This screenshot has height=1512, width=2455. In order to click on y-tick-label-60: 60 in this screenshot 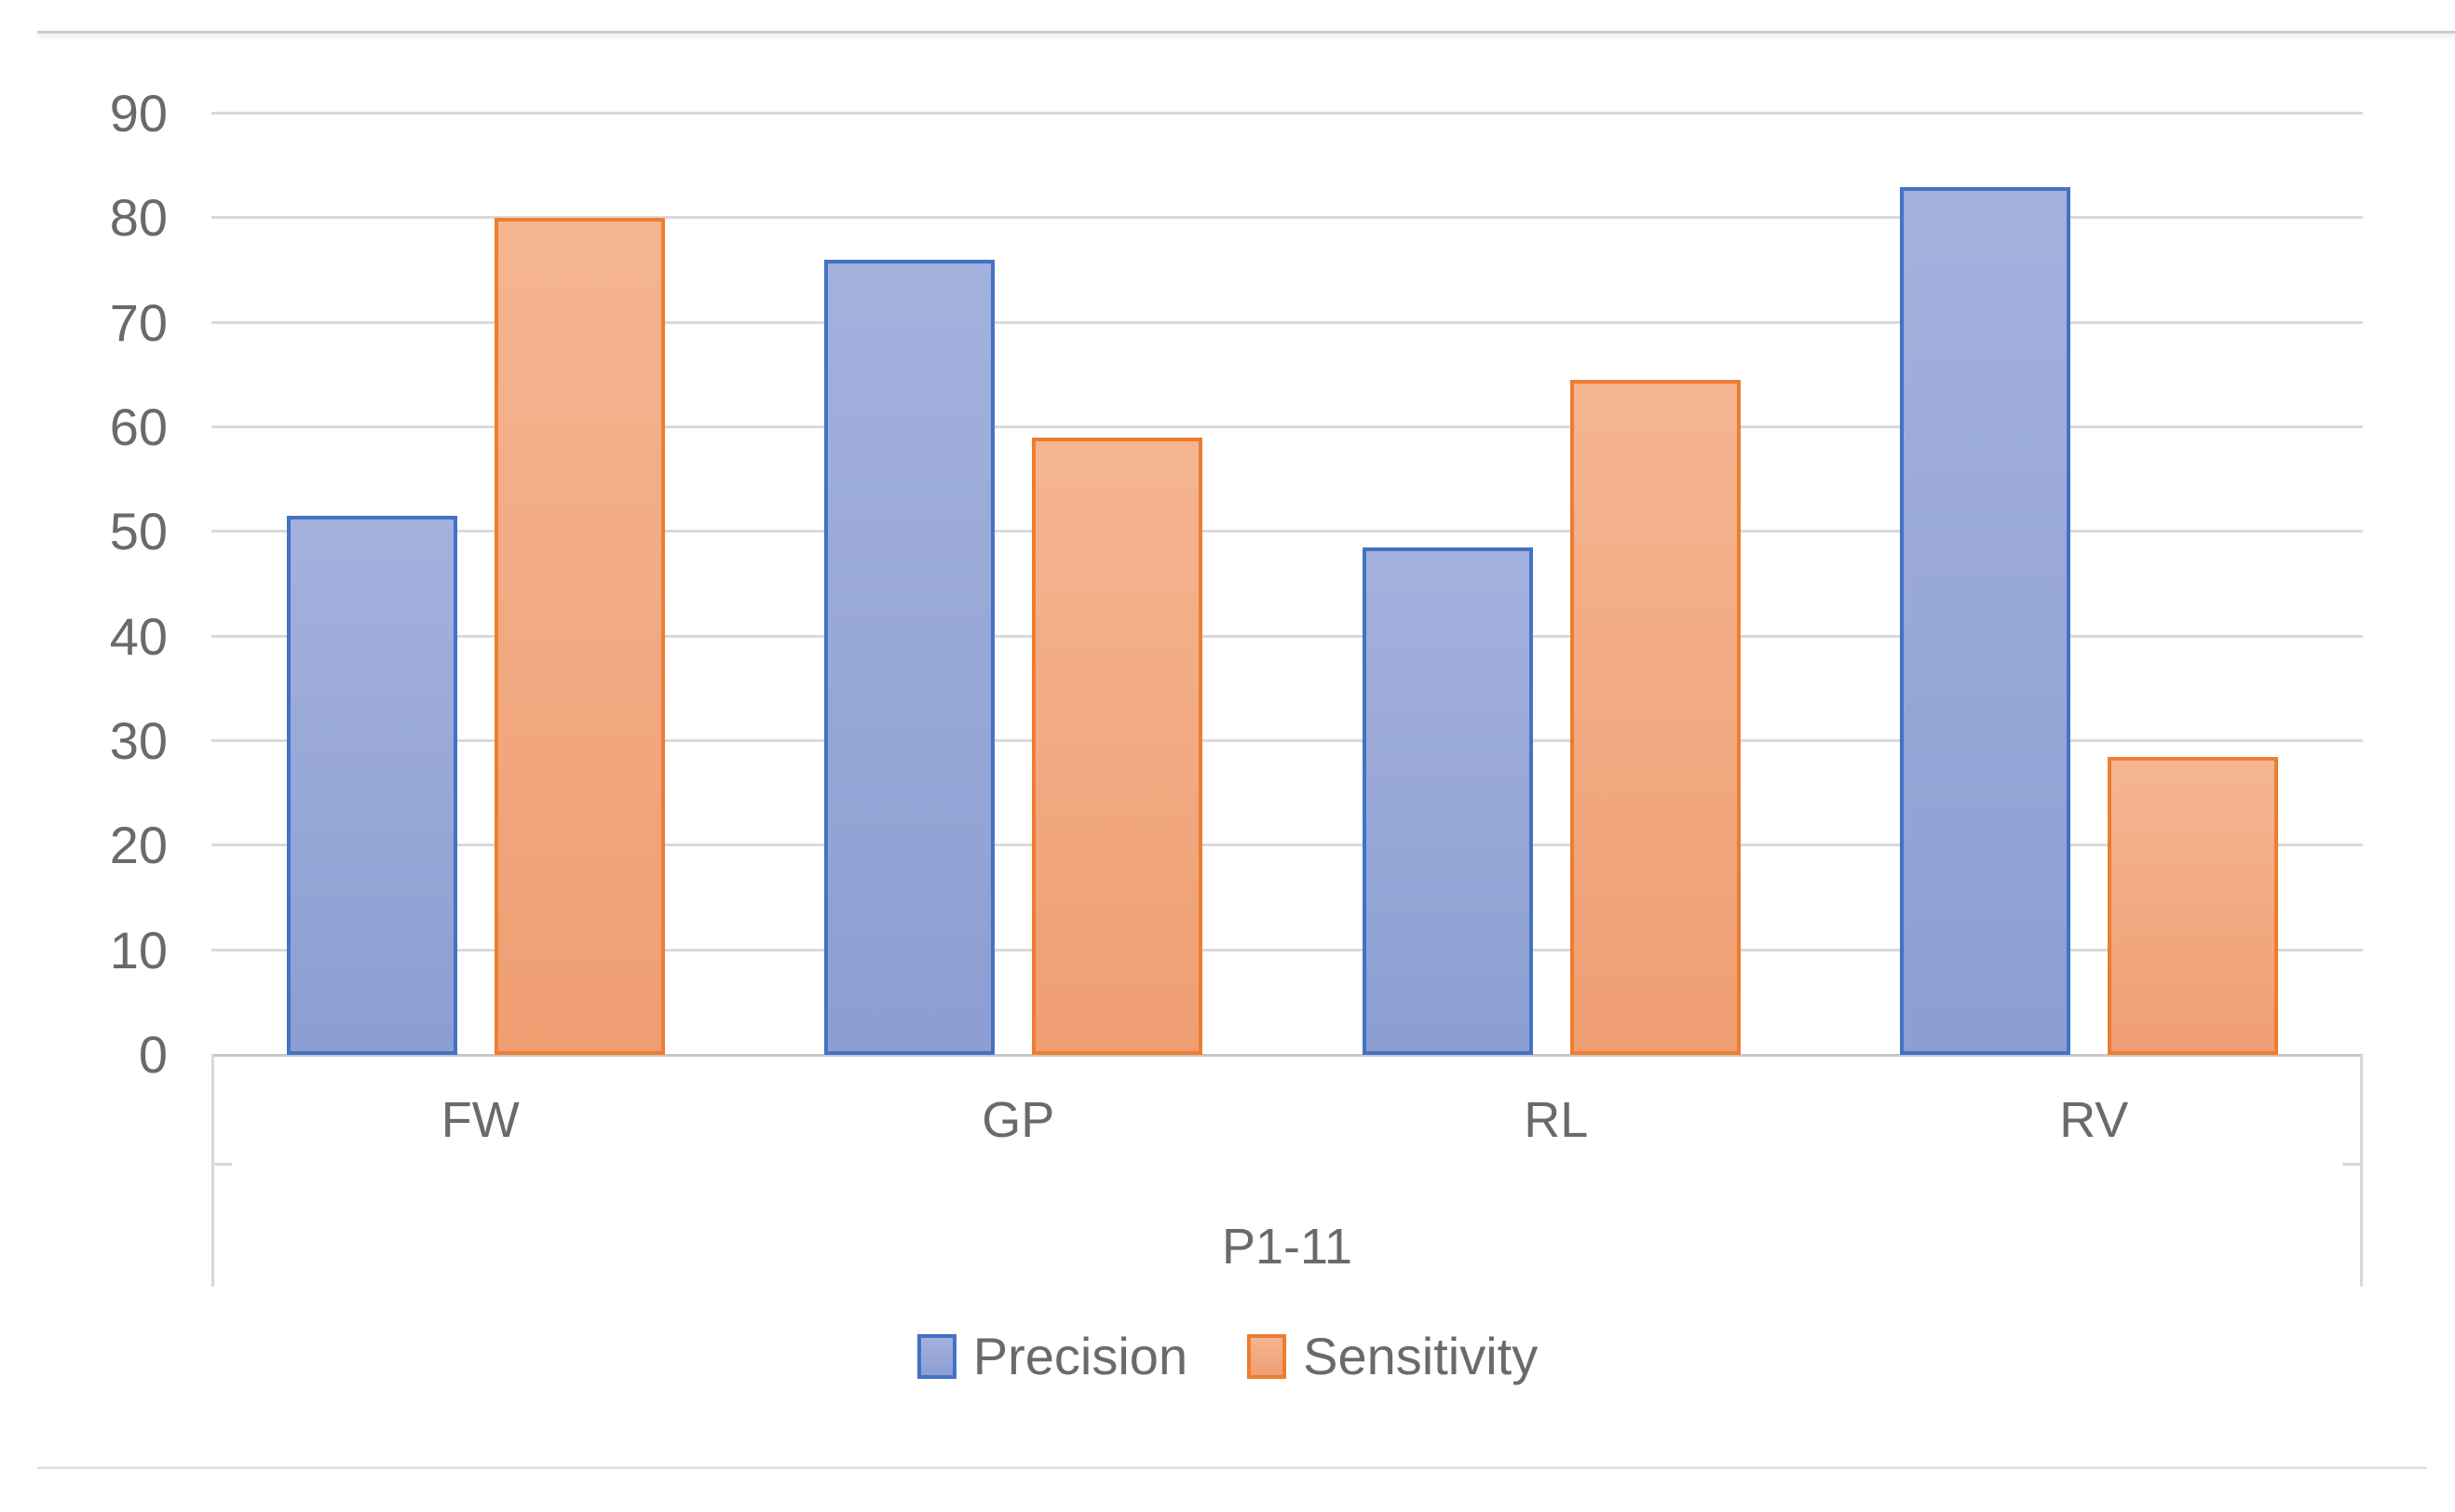, I will do `click(138, 427)`.